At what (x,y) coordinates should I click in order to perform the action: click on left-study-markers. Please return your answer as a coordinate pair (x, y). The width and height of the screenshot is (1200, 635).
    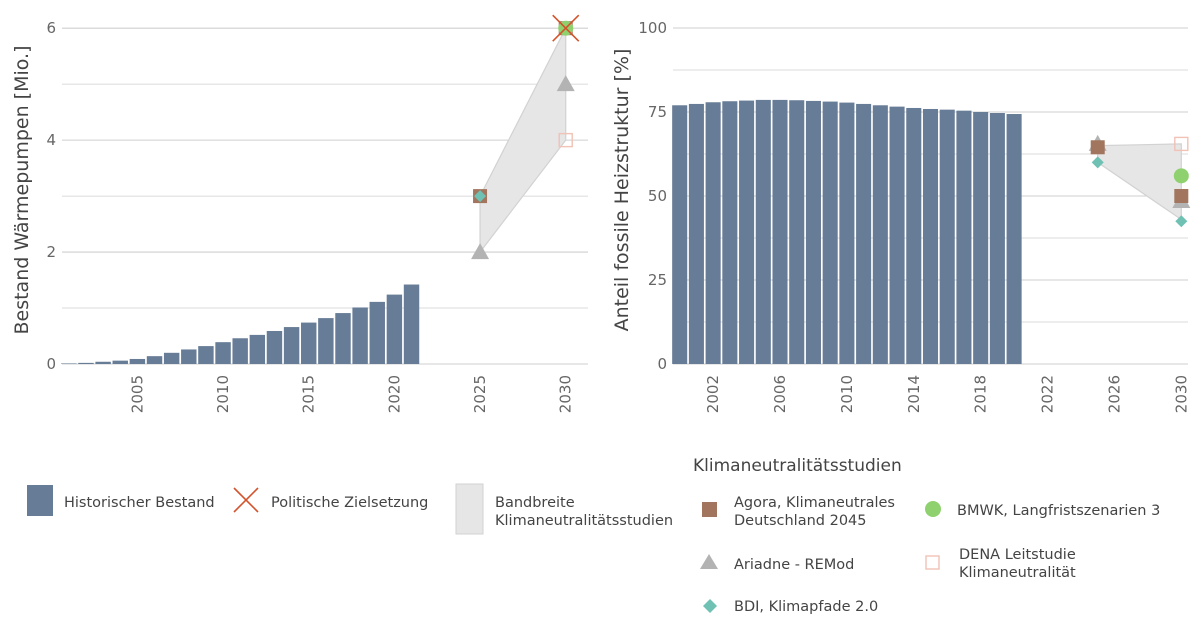
    Looking at the image, I should click on (525, 137).